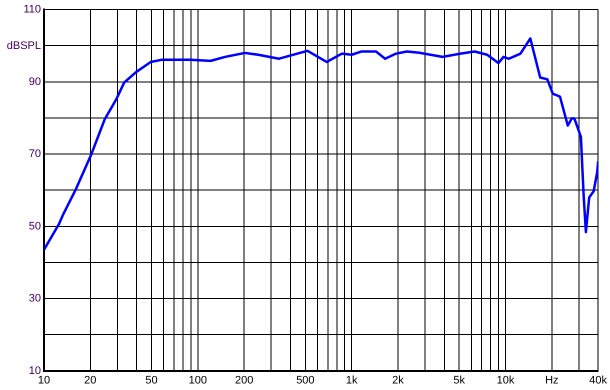 The height and width of the screenshot is (390, 610). Describe the element at coordinates (34, 226) in the screenshot. I see `y-tick-label: 50` at that location.